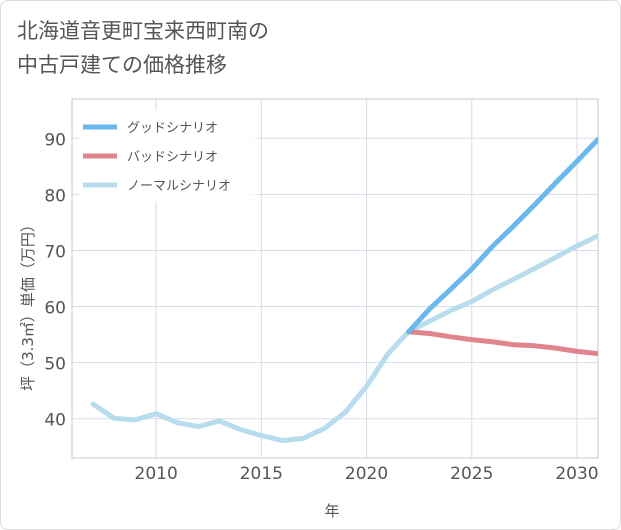 The height and width of the screenshot is (530, 621). Describe the element at coordinates (179, 186) in the screenshot. I see `legend-label: ノーマルシナリオ` at that location.